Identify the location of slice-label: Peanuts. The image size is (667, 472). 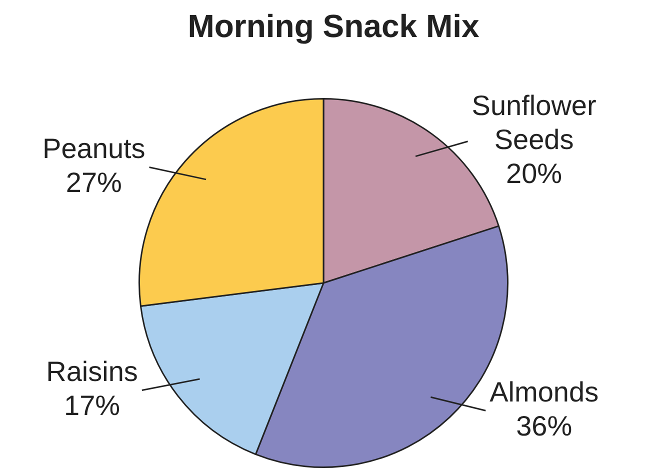
(94, 148).